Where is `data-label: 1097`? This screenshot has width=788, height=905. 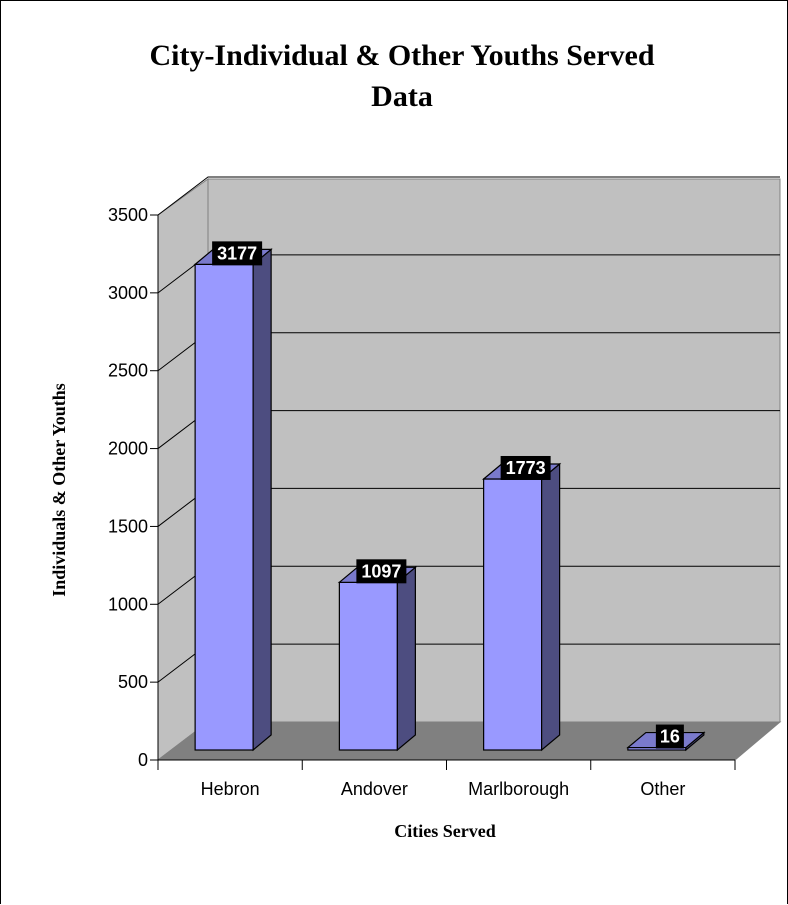 data-label: 1097 is located at coordinates (381, 571).